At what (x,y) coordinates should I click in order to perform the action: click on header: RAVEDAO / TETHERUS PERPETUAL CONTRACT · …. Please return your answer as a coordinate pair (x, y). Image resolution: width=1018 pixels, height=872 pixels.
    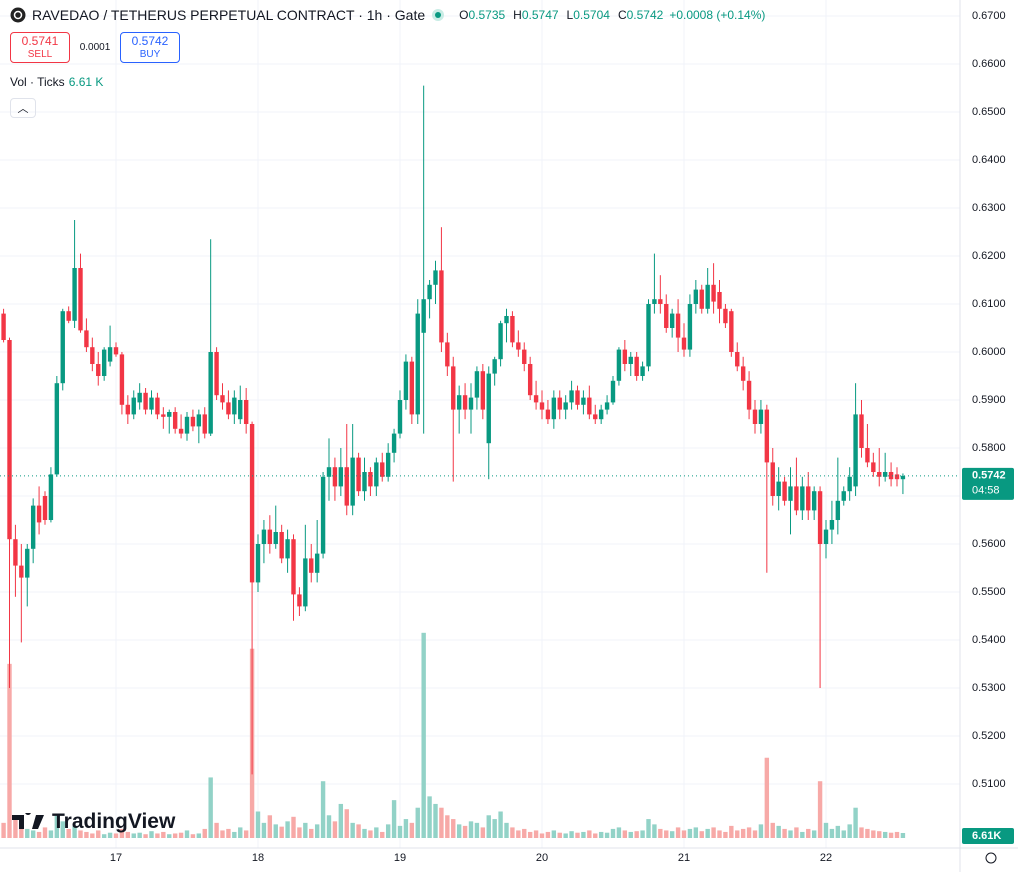
    Looking at the image, I should click on (387, 15).